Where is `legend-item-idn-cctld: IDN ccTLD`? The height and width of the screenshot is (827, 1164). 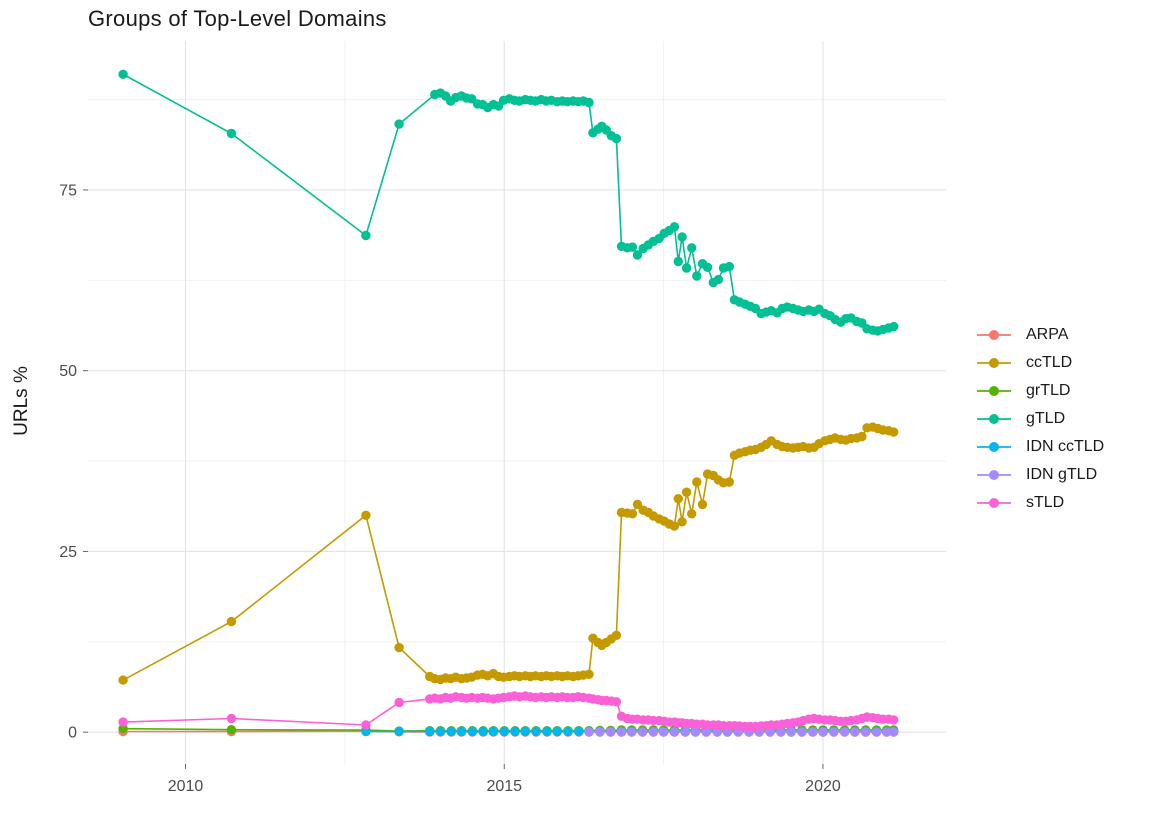
legend-item-idn-cctld: IDN ccTLD is located at coordinates (1040, 447).